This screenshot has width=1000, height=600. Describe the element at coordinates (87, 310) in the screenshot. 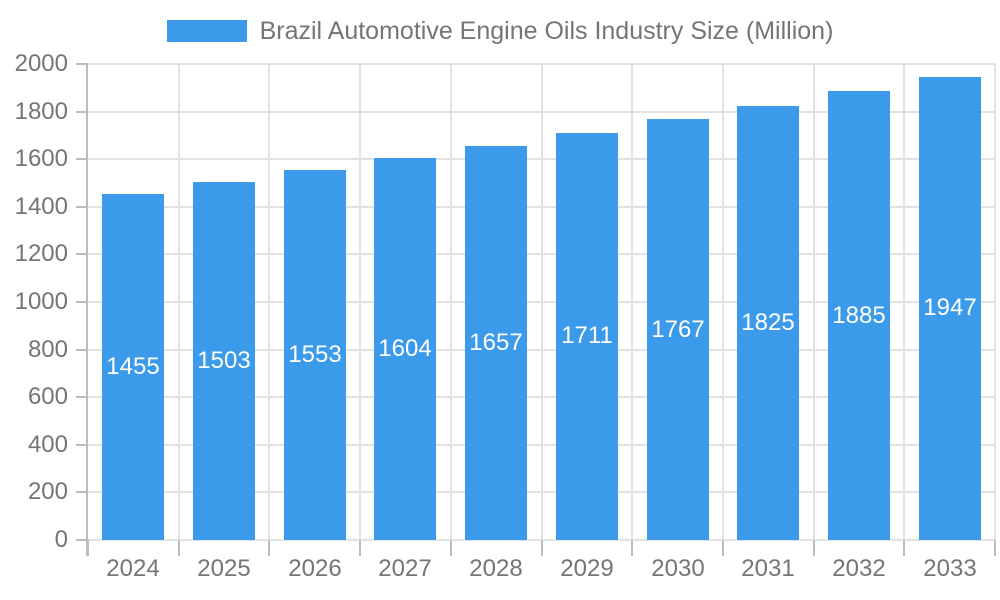

I see `y-axis-line` at that location.